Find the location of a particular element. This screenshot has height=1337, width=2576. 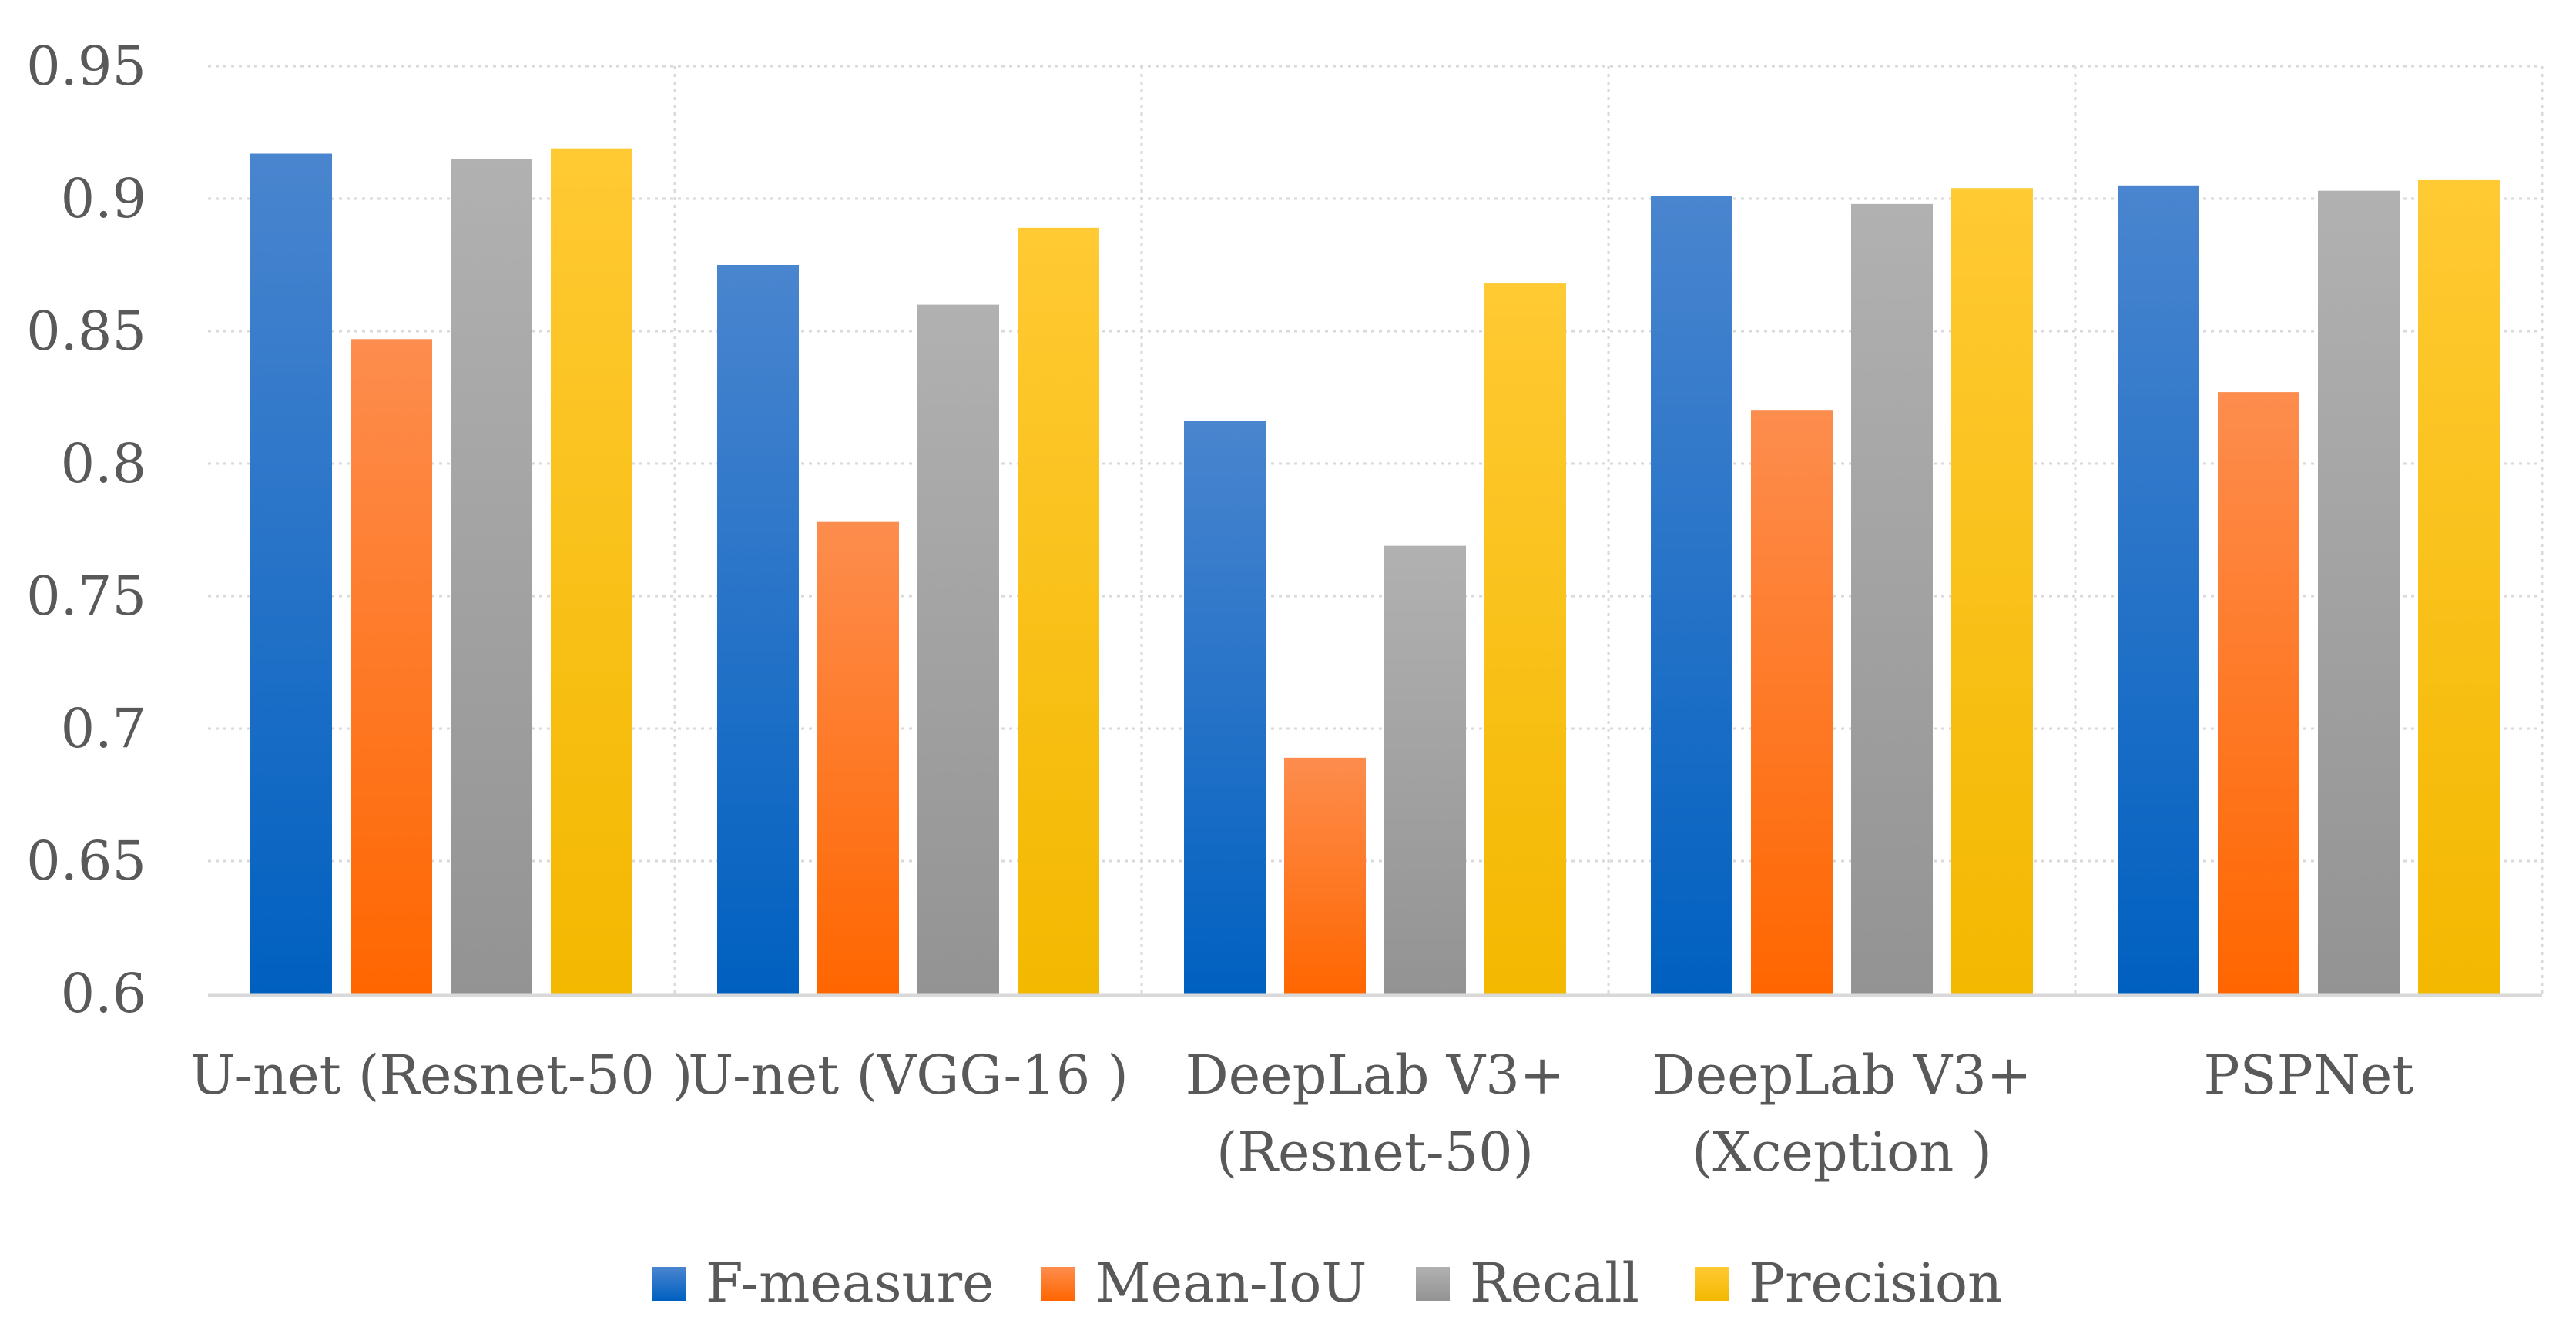

y-tick-label: 0.8 is located at coordinates (103, 463).